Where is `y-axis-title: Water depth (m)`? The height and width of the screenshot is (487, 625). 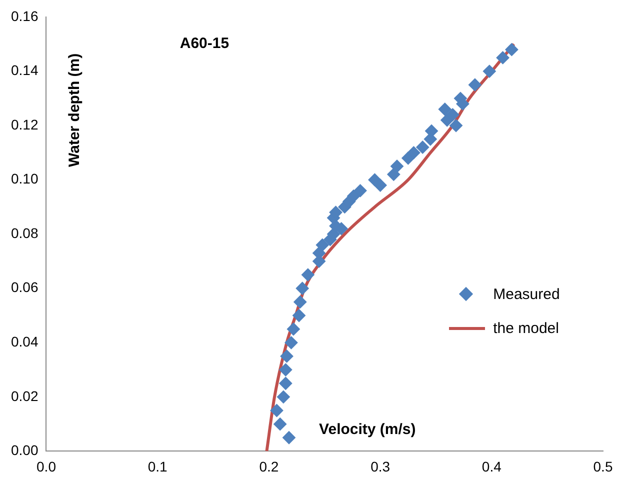 y-axis-title: Water depth (m) is located at coordinates (75, 110).